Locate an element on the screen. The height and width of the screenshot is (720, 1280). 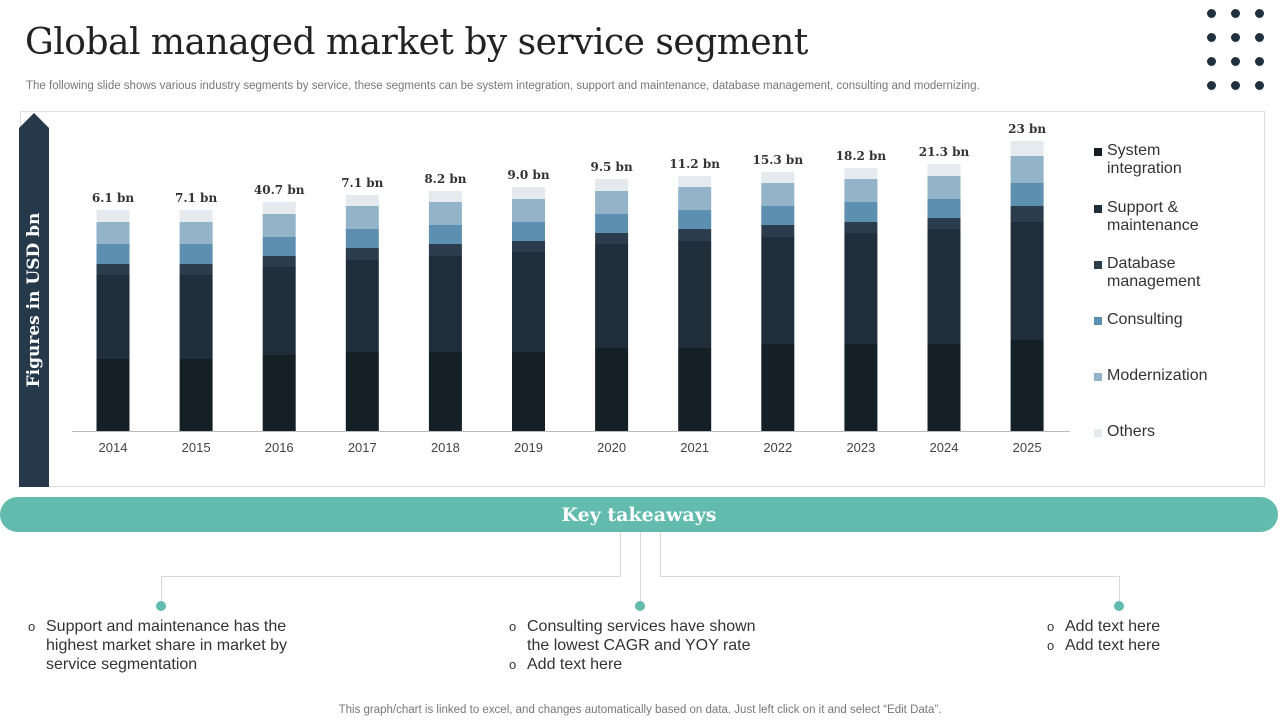
data-label: 8.2 bn is located at coordinates (445, 179).